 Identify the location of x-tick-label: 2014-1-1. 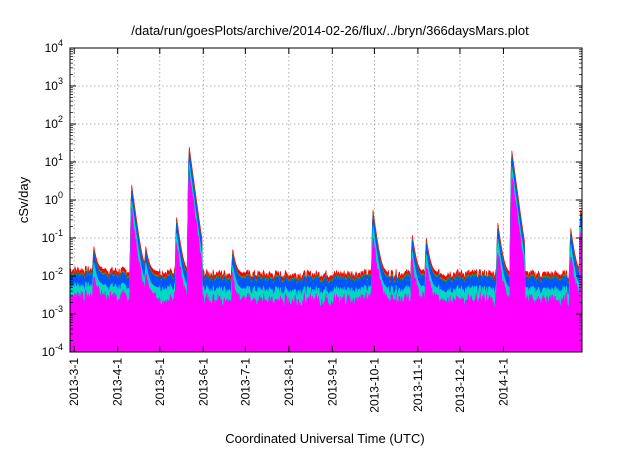
(503, 382).